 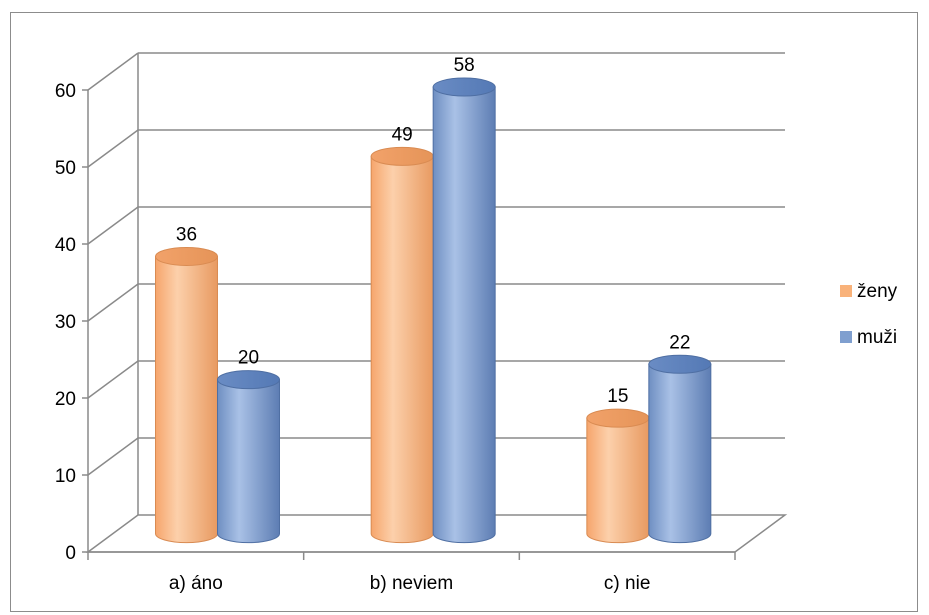 What do you see at coordinates (846, 291) in the screenshot?
I see `legend-swatch-ženy` at bounding box center [846, 291].